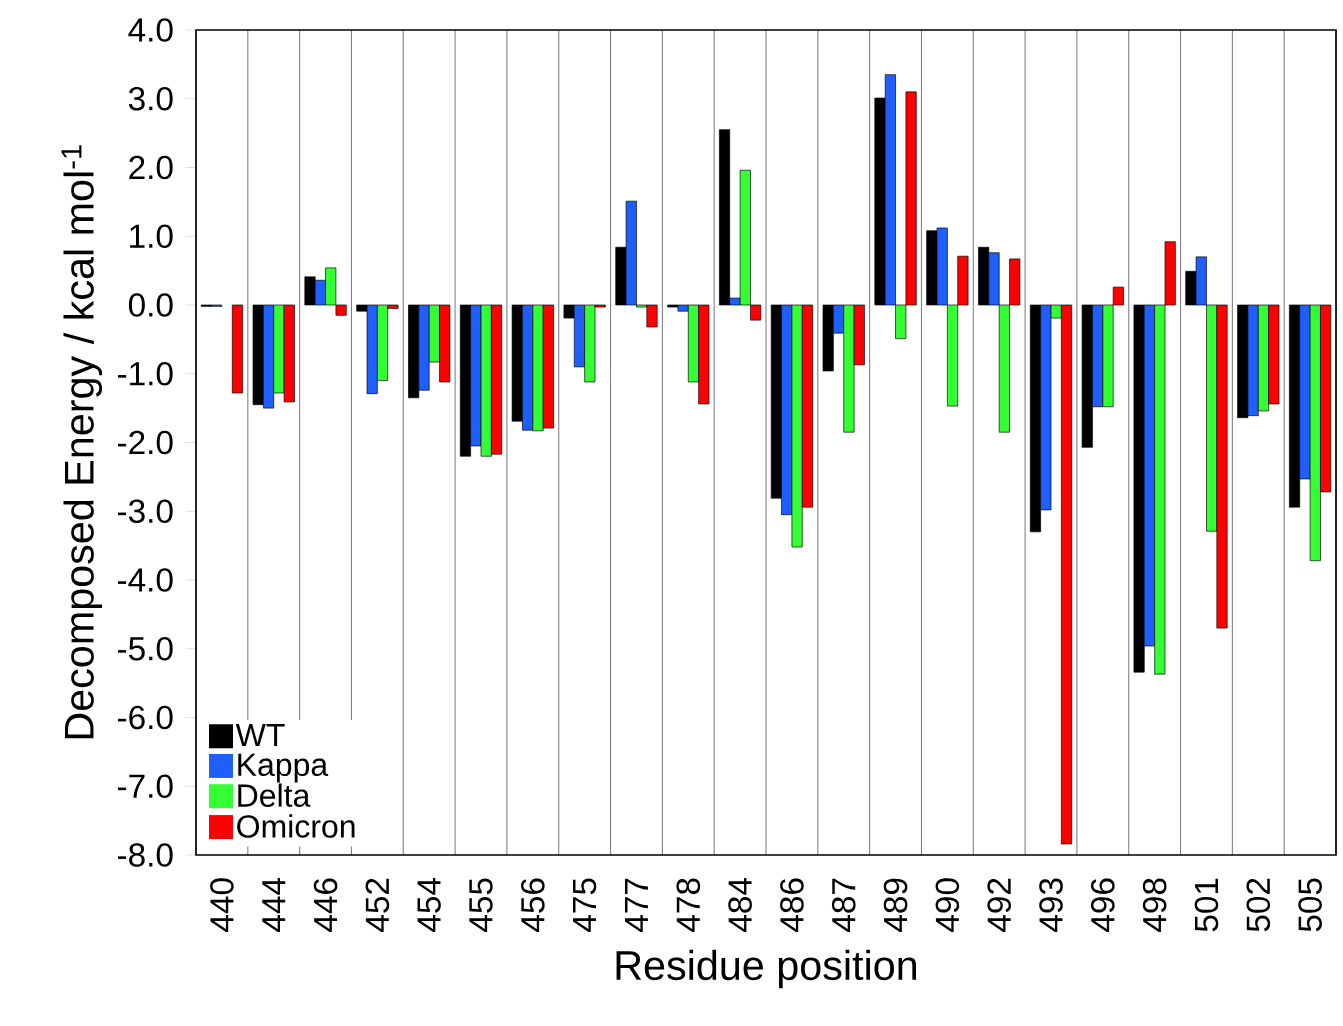 Image resolution: width=1343 pixels, height=1026 pixels. Describe the element at coordinates (688, 905) in the screenshot. I see `x-tick-label: 478` at that location.